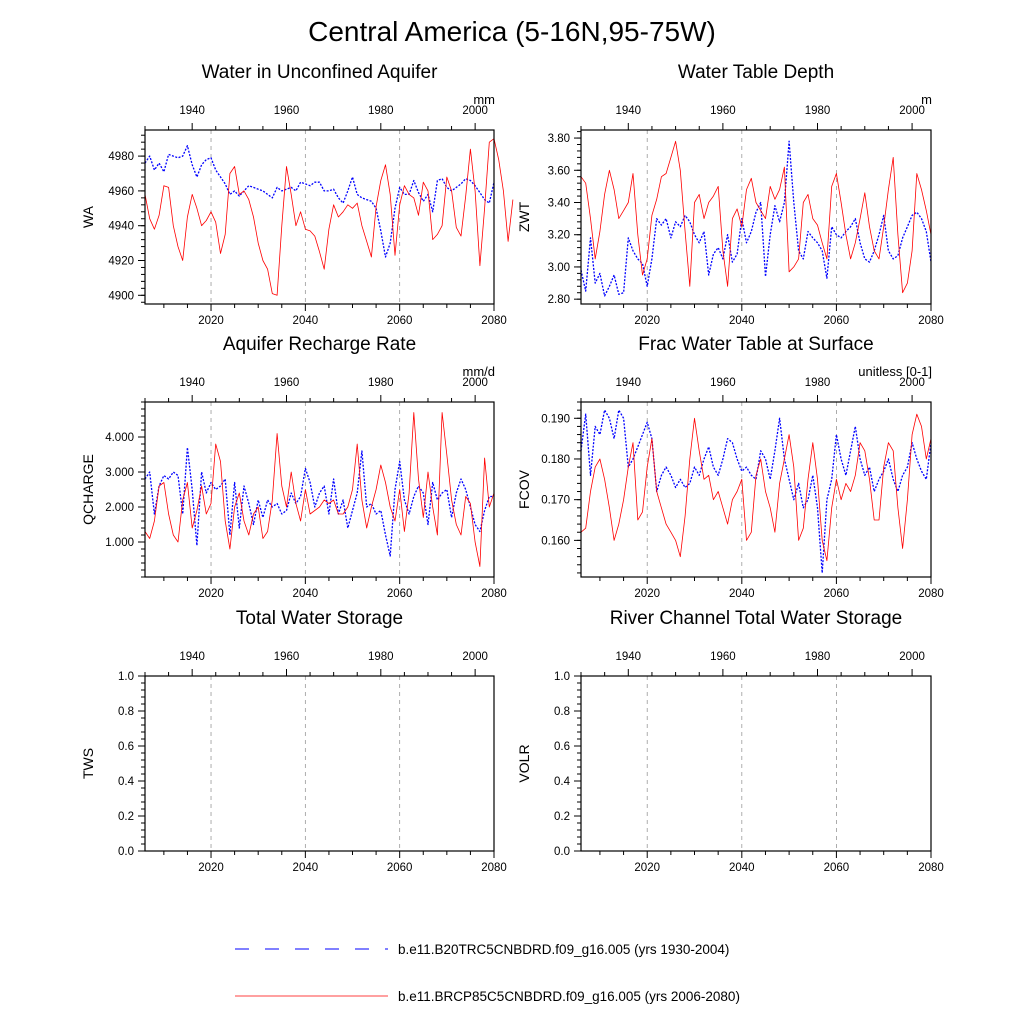  Describe the element at coordinates (121, 157) in the screenshot. I see `y-tick-label: 4980` at that location.